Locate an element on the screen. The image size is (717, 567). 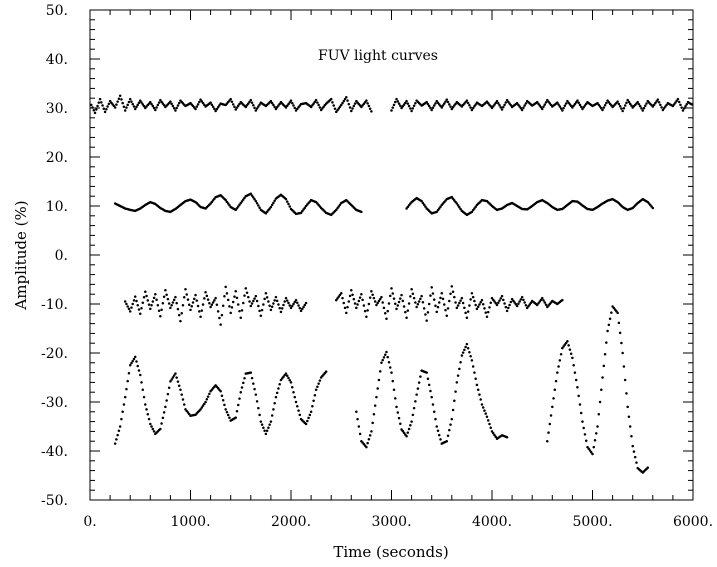
y-tick-label: 0. is located at coordinates (61, 256).